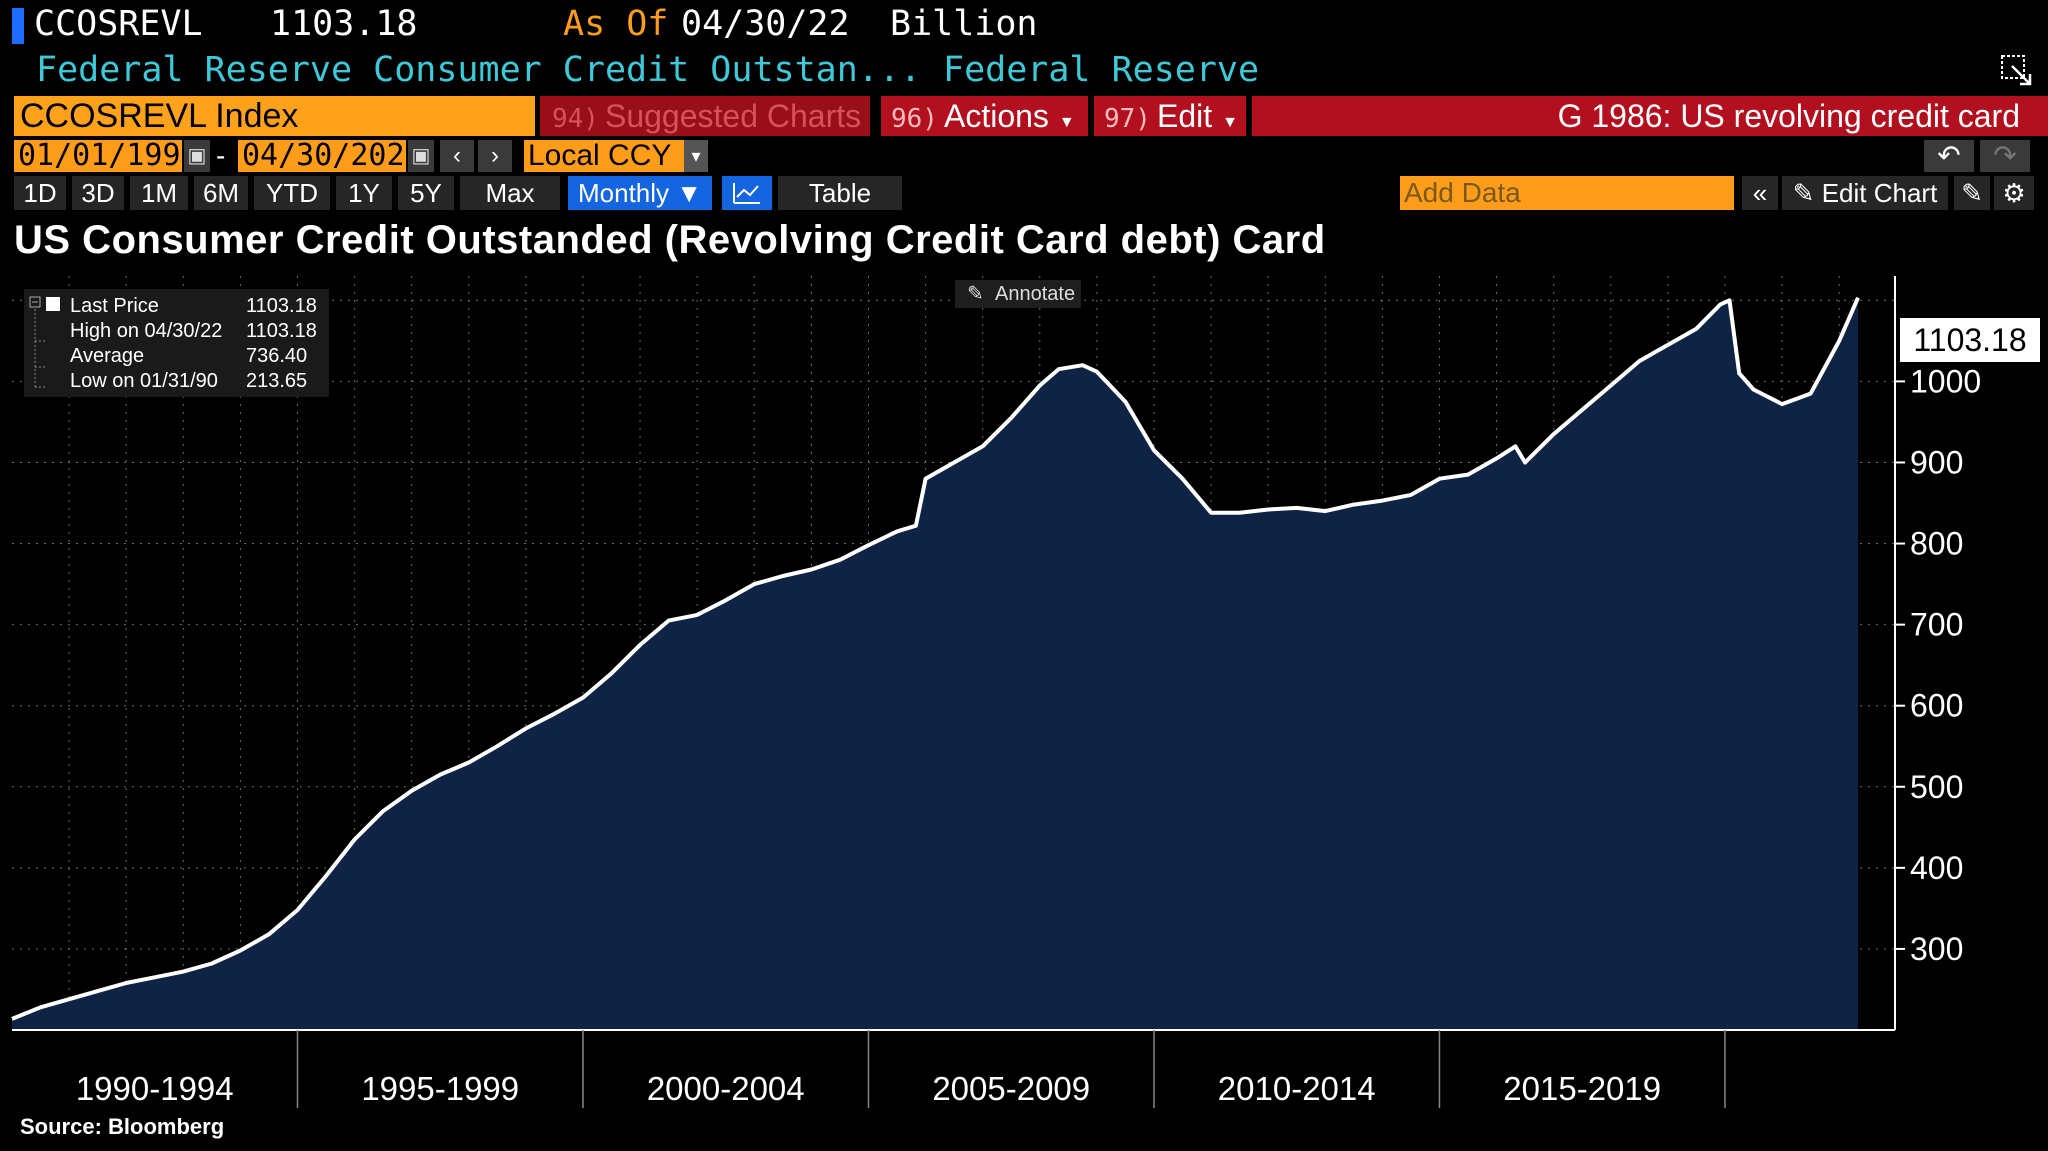  What do you see at coordinates (1936, 949) in the screenshot?
I see `y-tick-label: 300` at bounding box center [1936, 949].